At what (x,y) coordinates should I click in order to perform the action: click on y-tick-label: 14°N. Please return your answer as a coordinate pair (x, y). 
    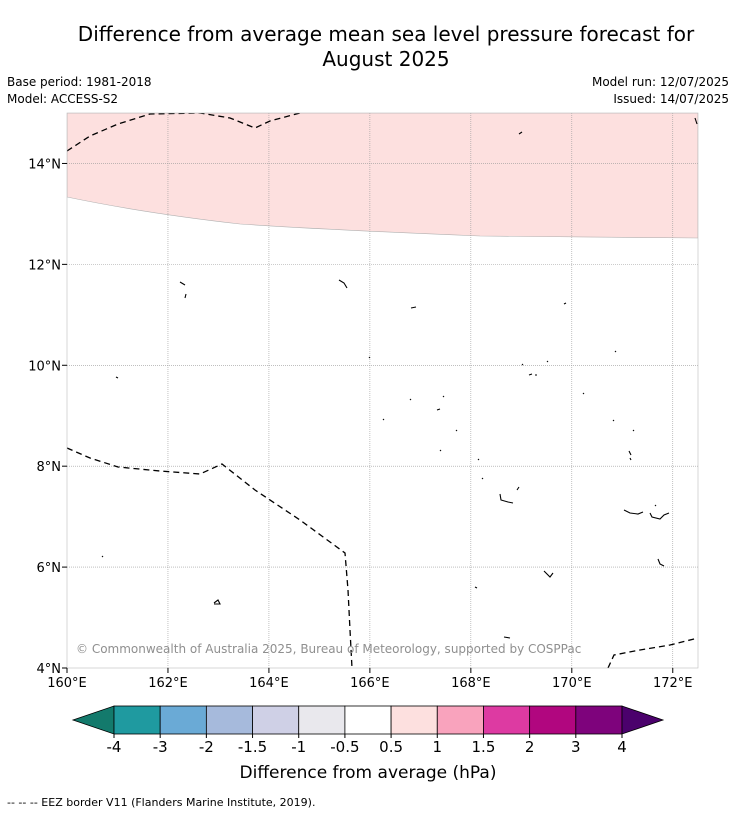
    Looking at the image, I should click on (44, 164).